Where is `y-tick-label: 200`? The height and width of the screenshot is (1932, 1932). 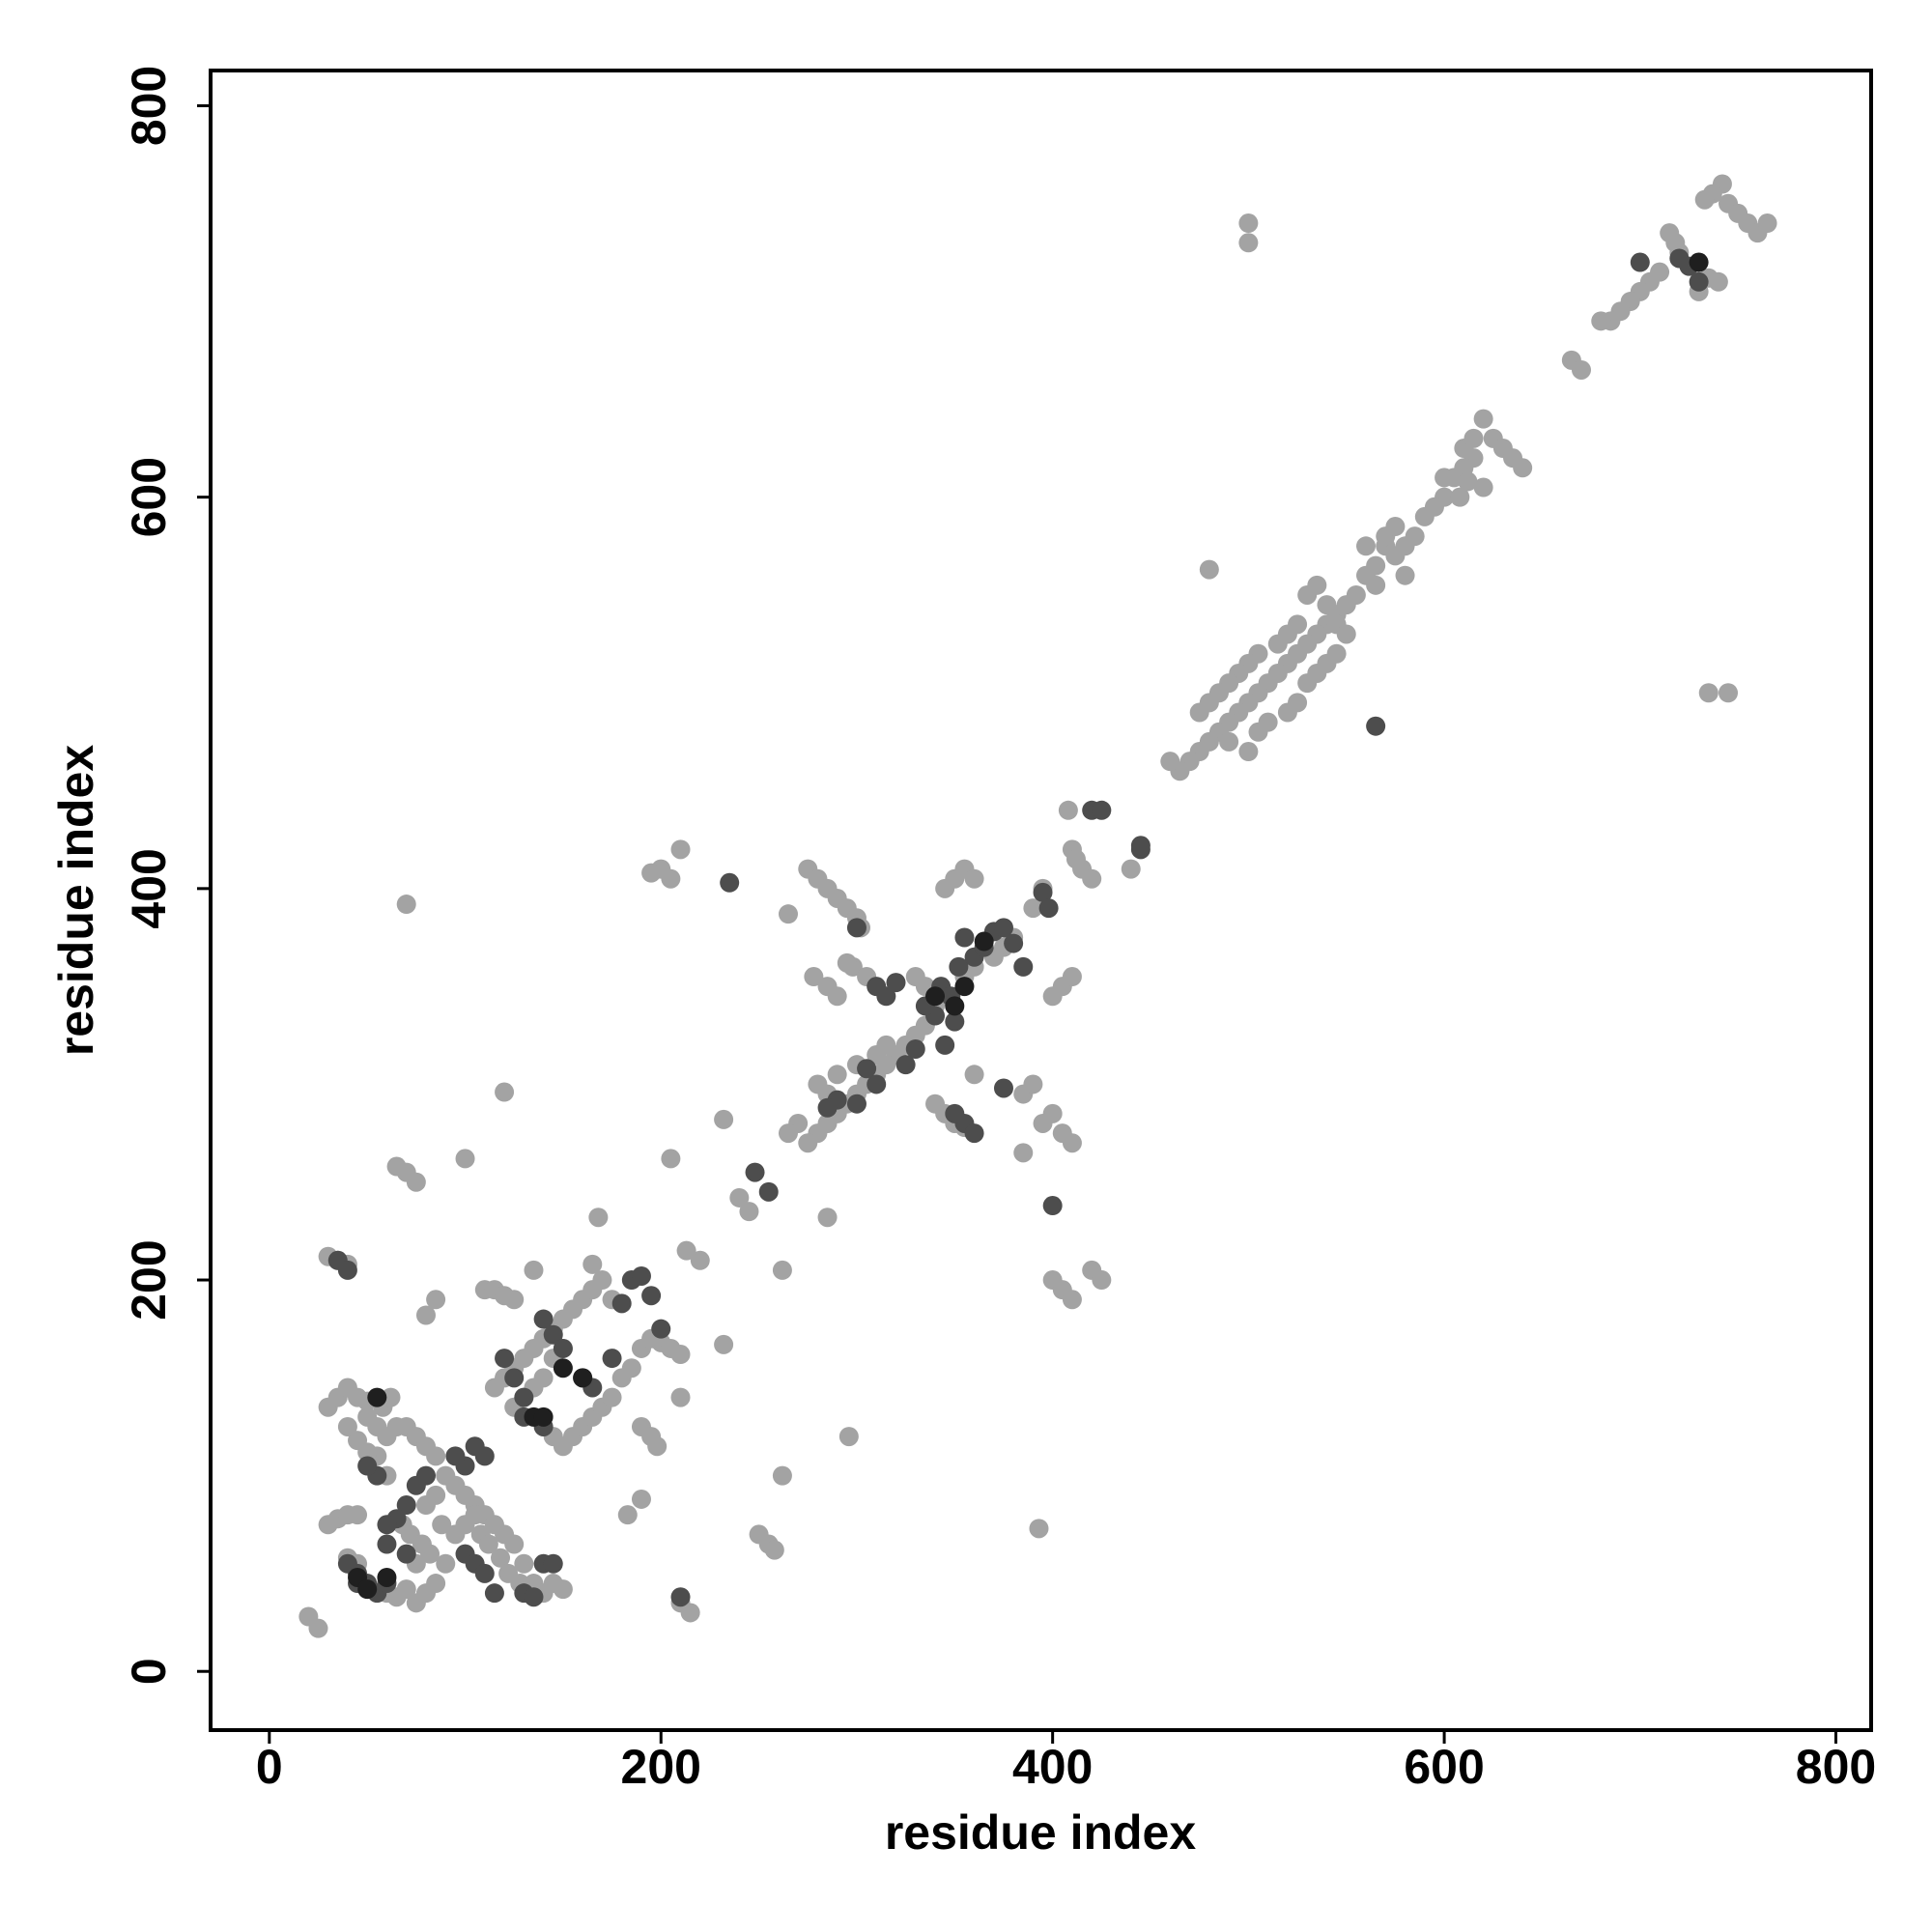 y-tick-label: 200 is located at coordinates (149, 1279).